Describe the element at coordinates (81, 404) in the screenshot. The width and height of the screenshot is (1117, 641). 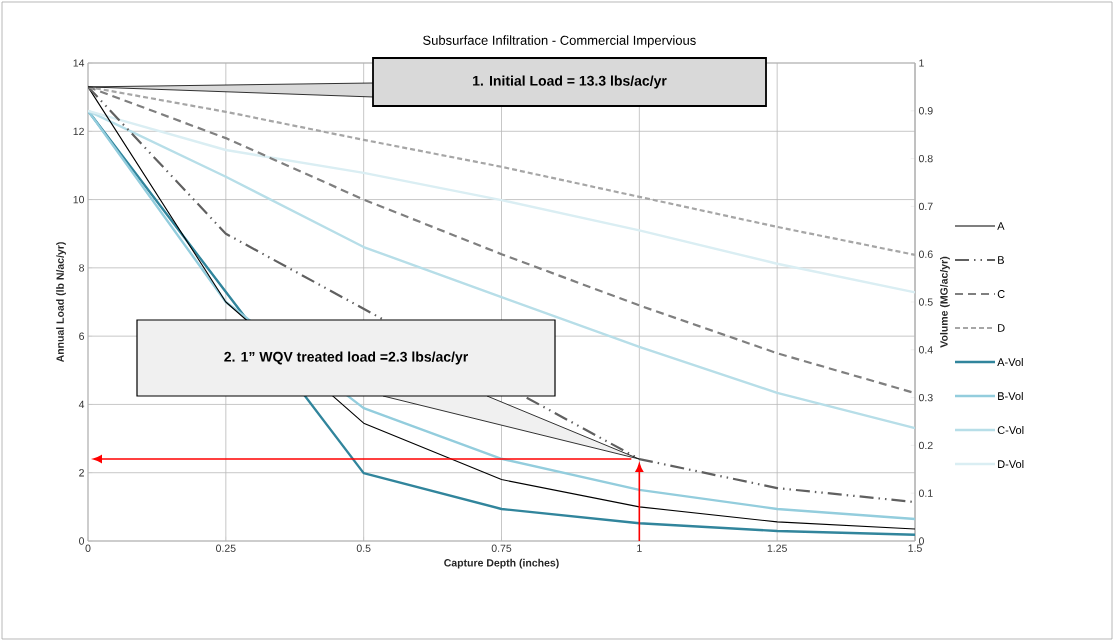
I see `y-tick-label: 4` at that location.